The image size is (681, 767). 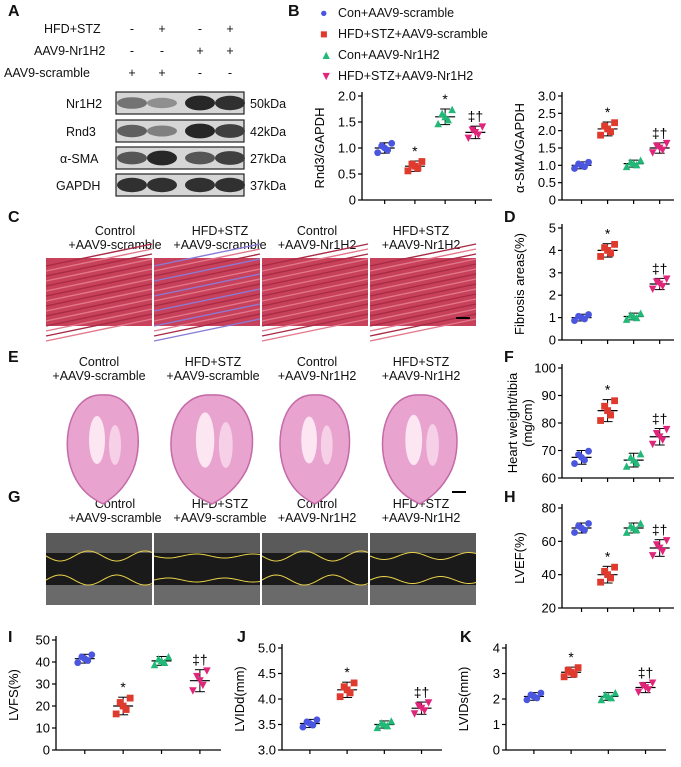 I want to click on legend-marker: ●, so click(x=324, y=13).